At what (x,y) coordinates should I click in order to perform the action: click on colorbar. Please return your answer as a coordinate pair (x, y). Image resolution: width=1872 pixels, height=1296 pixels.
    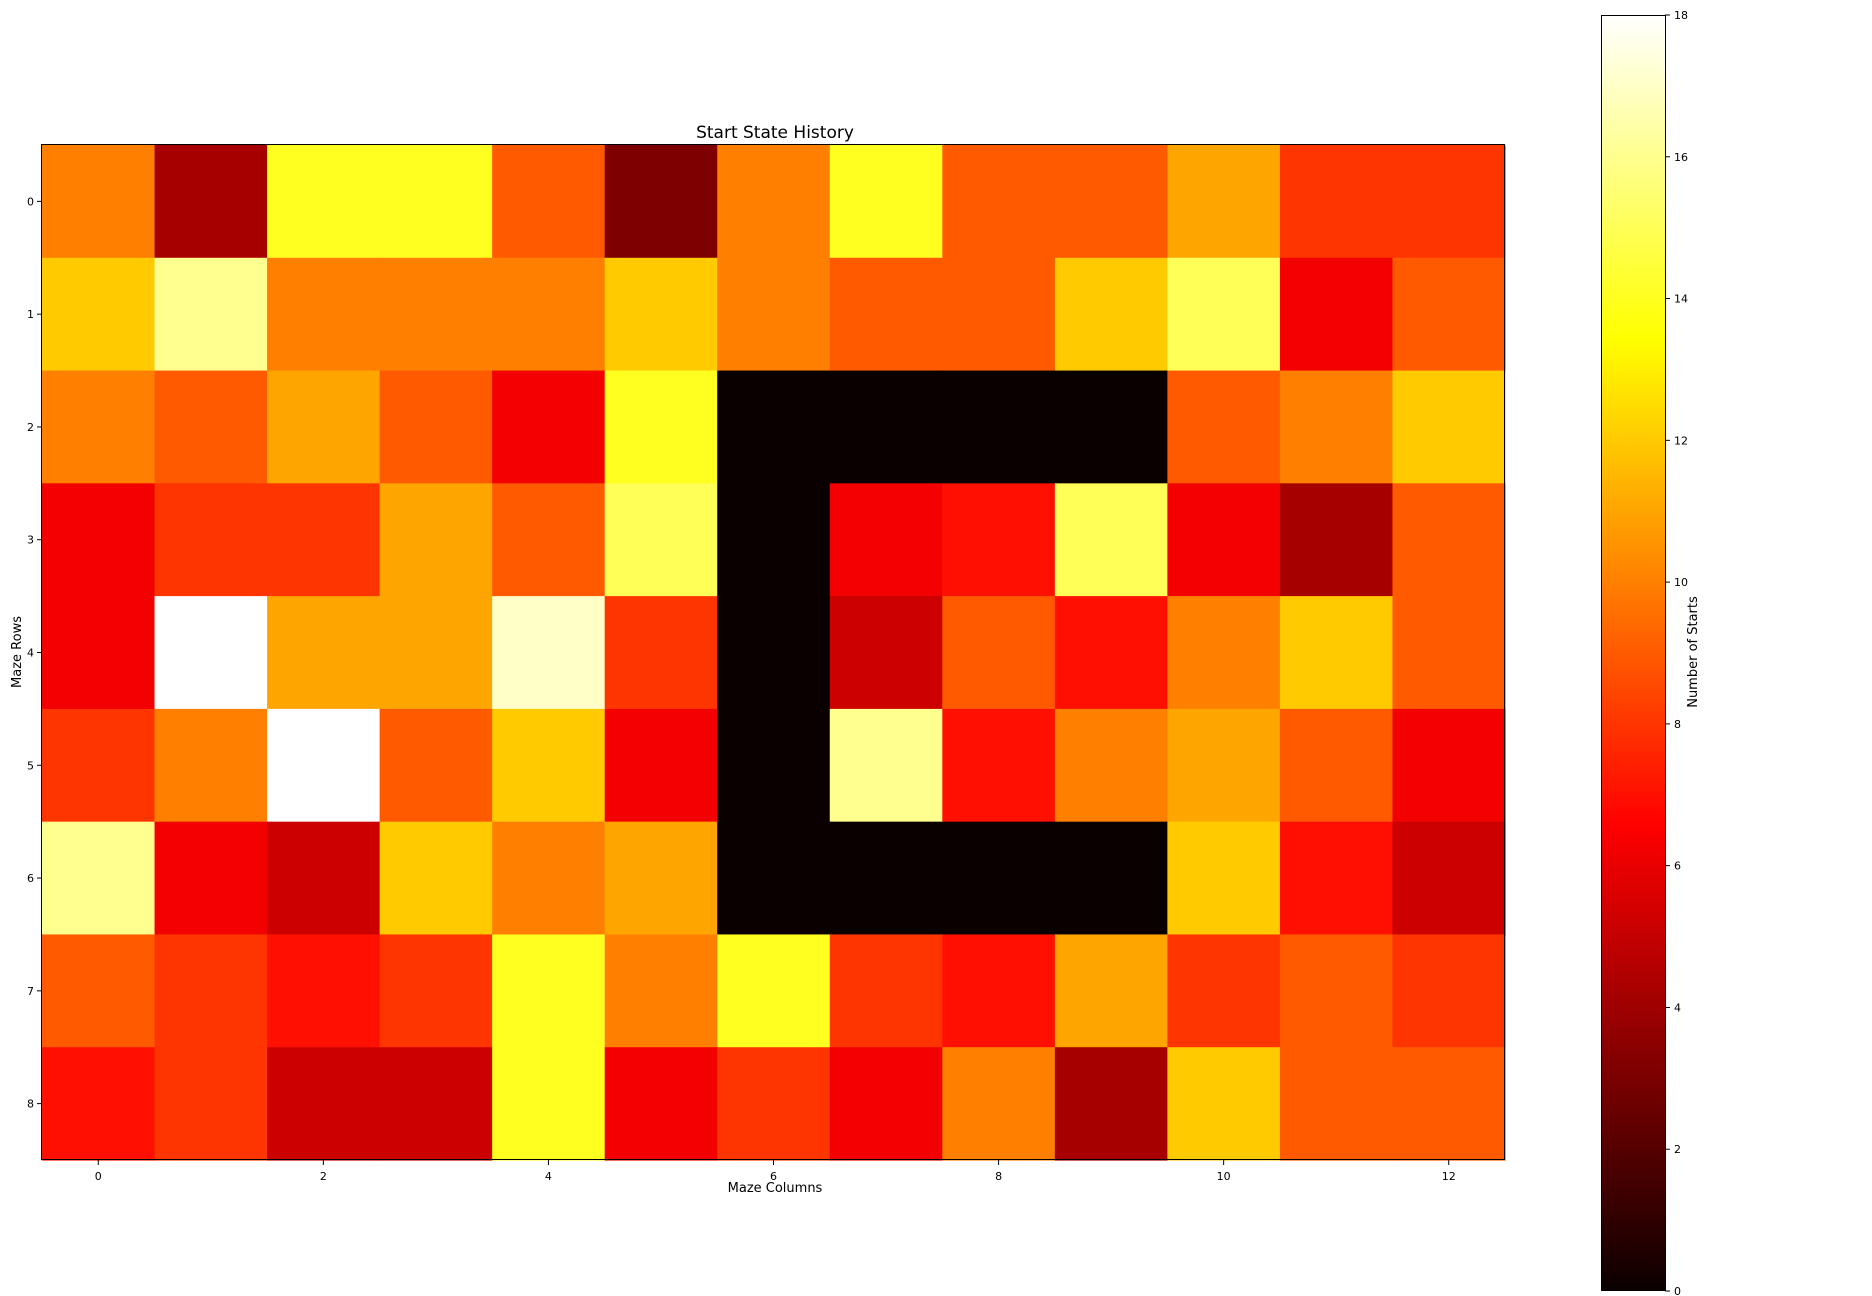
    Looking at the image, I should click on (1633, 653).